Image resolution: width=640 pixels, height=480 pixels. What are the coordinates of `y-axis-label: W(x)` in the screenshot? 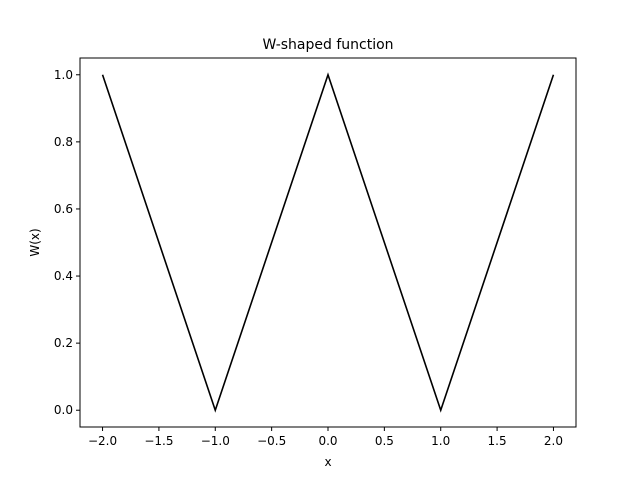 It's located at (35, 242).